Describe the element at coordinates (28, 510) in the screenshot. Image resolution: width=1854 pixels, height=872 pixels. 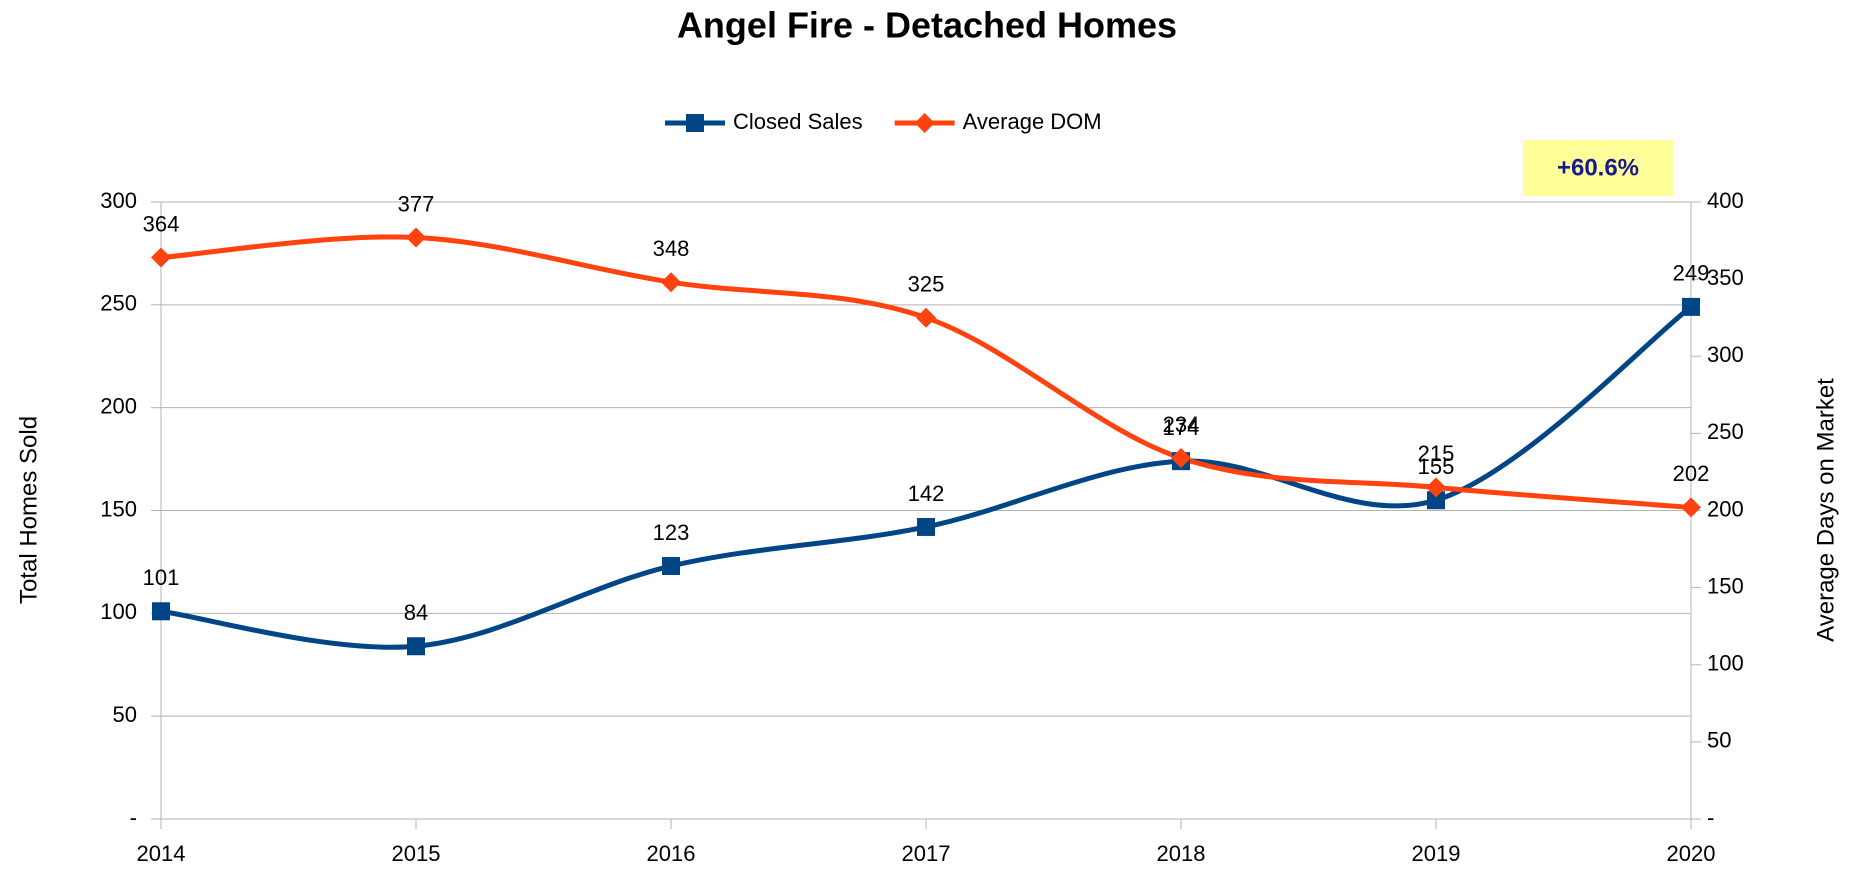
I see `y-axis-label: Total Homes Sold` at that location.